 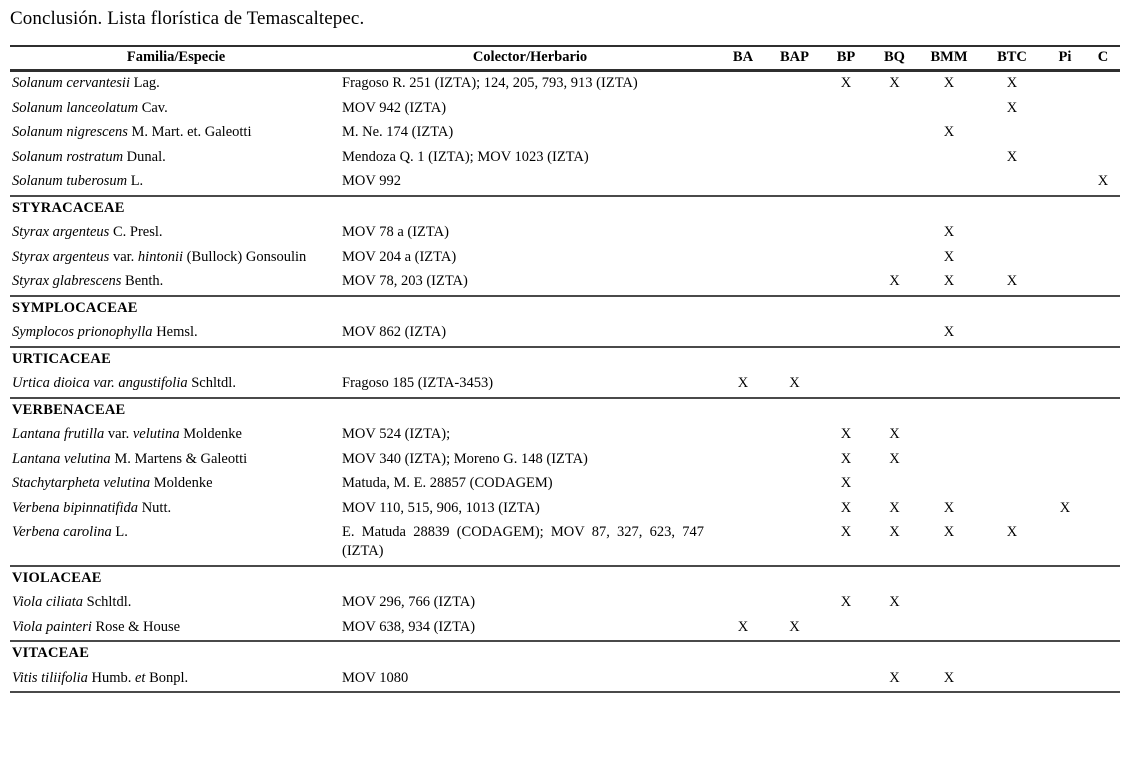 What do you see at coordinates (565, 207) in the screenshot?
I see `family-row: STYRACACEAE` at bounding box center [565, 207].